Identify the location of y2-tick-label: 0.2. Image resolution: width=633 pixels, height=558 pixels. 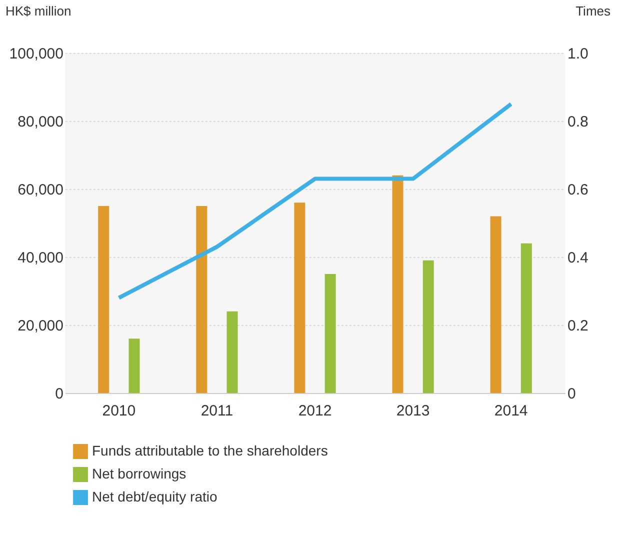
(578, 326).